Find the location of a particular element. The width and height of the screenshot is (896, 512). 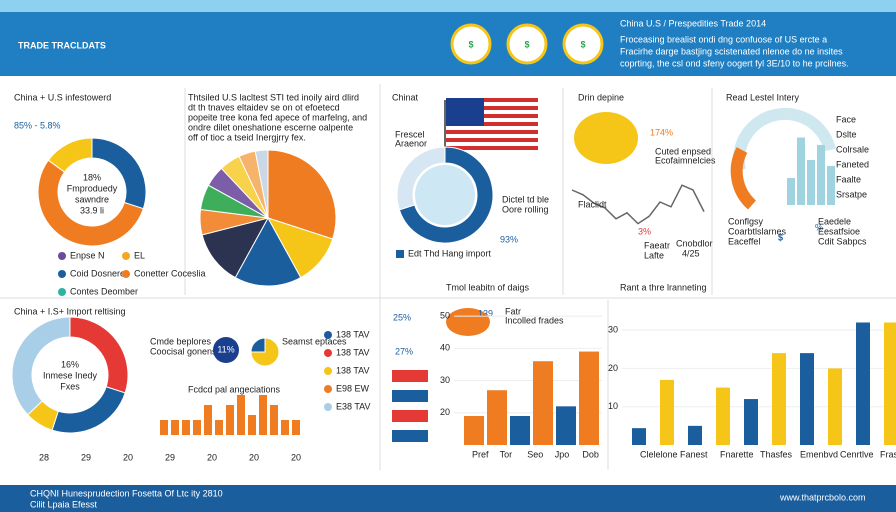

label: Ecofaimnelcies is located at coordinates (685, 160).